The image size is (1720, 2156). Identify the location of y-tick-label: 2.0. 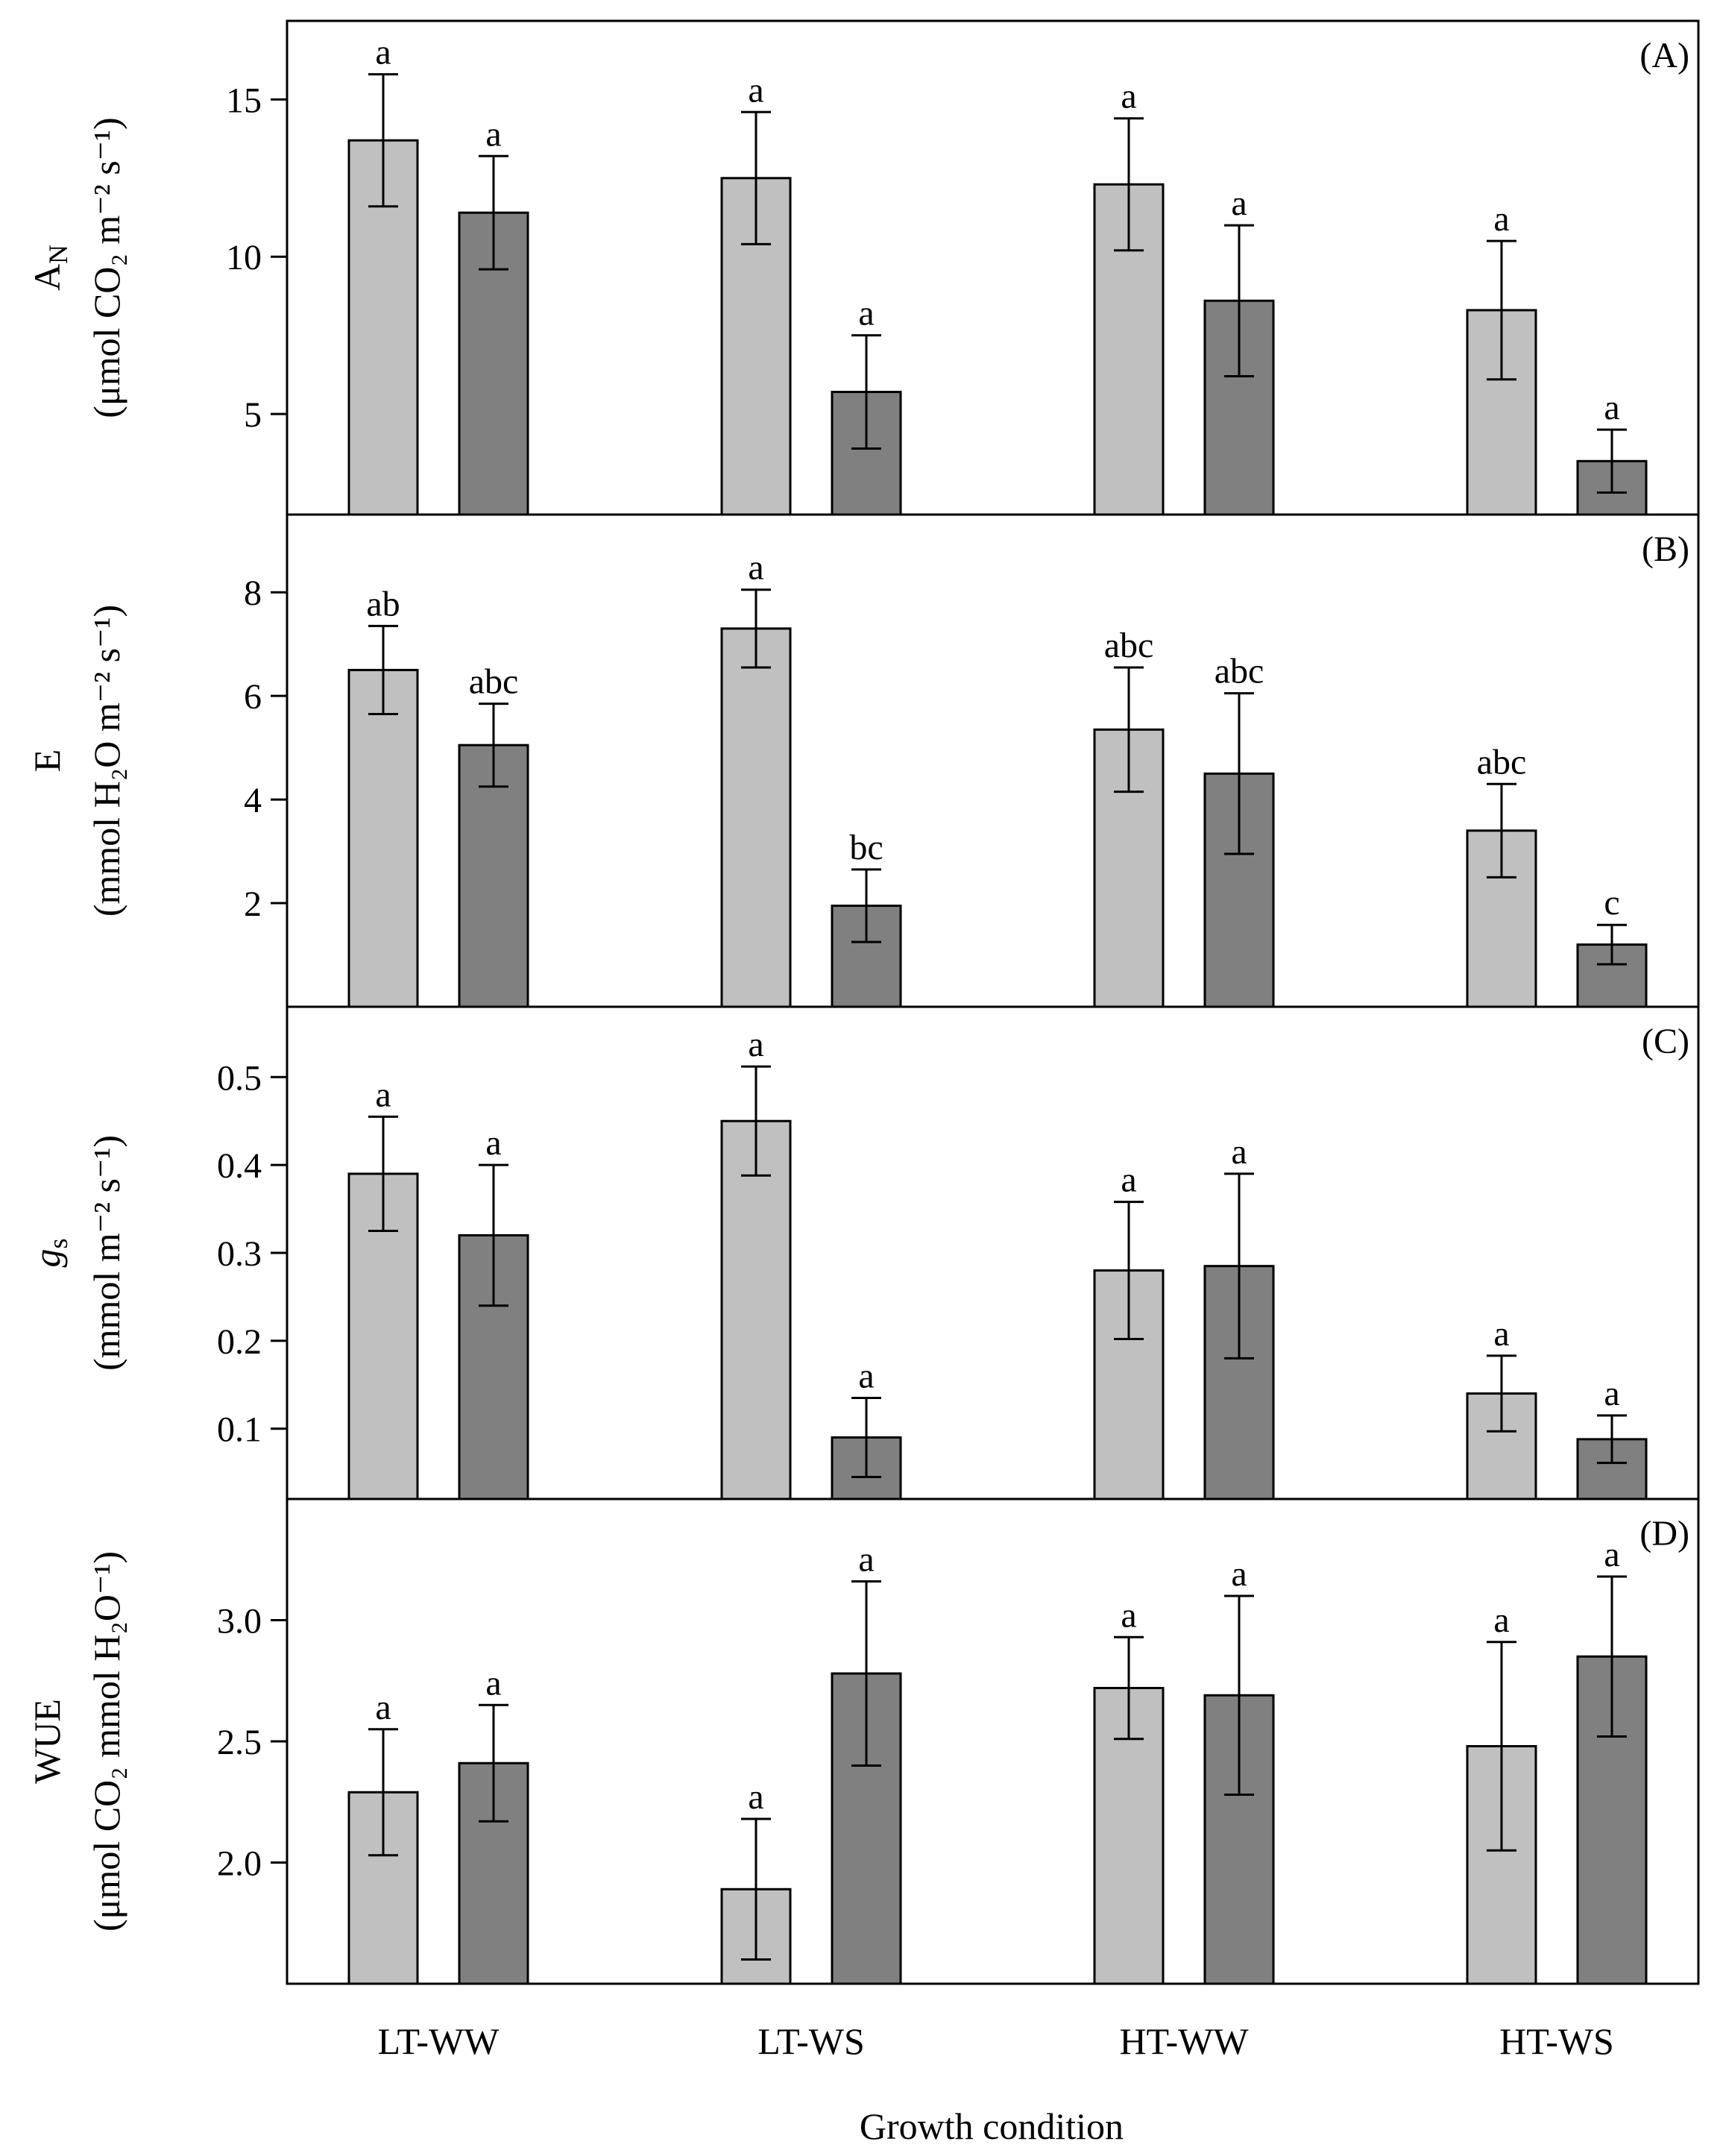
(240, 1864).